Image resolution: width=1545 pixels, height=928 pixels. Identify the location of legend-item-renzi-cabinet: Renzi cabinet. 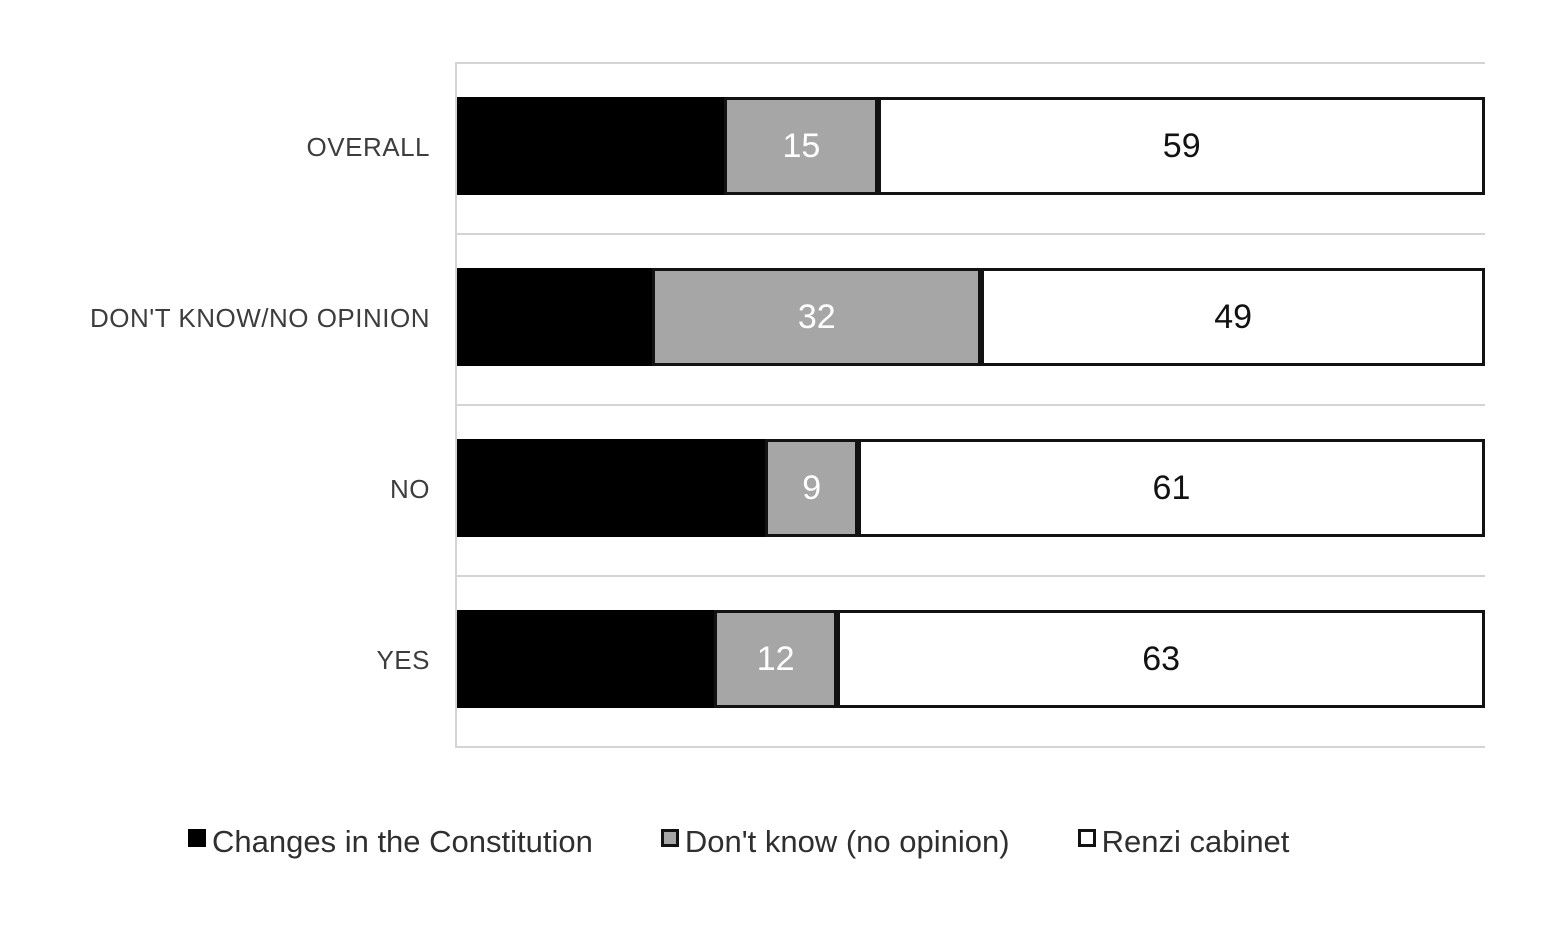
(1183, 842).